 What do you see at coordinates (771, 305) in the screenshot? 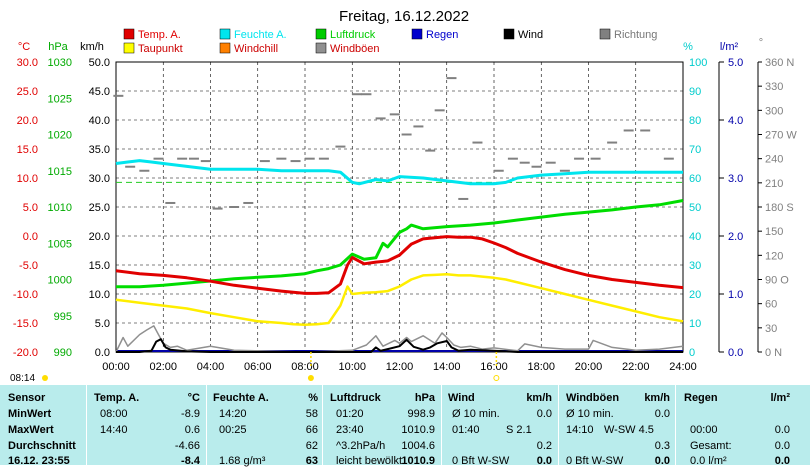
I see `direction-tick-label: 60` at bounding box center [771, 305].